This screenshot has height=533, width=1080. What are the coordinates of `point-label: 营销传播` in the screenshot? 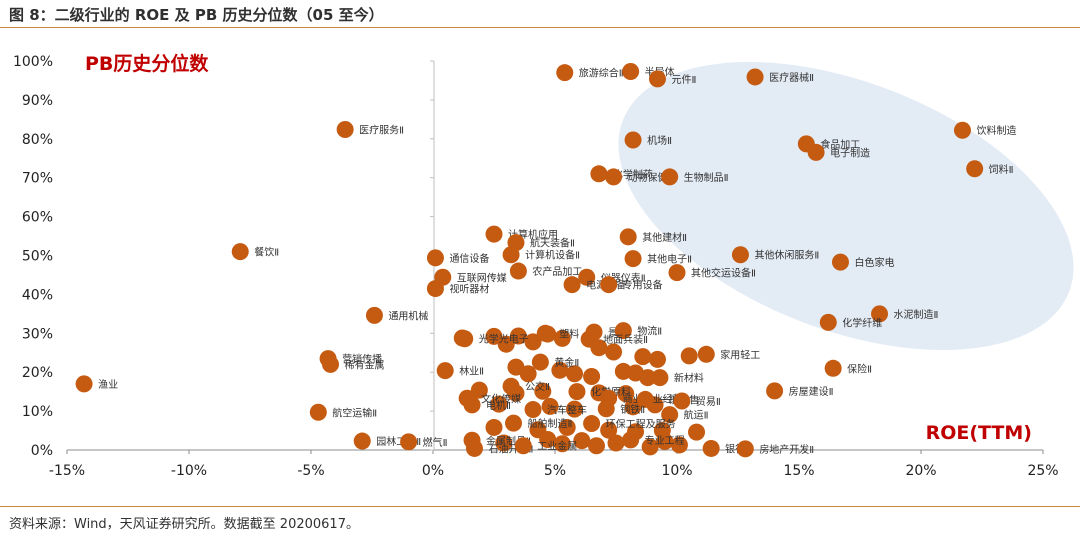 It's located at (362, 359).